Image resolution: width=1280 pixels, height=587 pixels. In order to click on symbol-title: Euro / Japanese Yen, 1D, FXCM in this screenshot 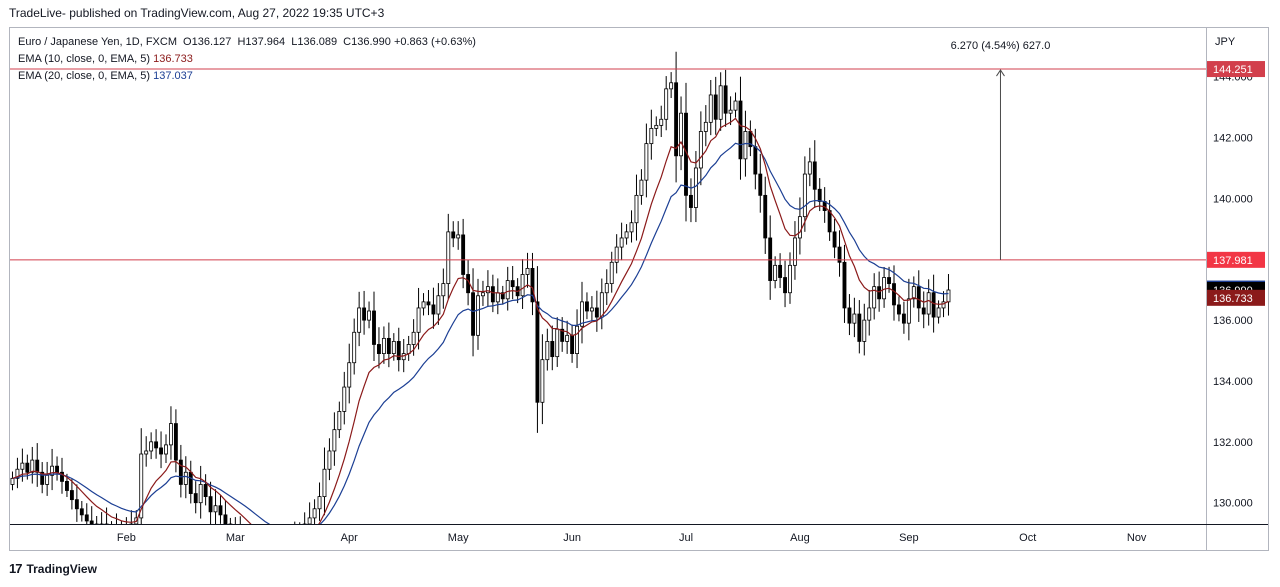, I will do `click(97, 42)`.